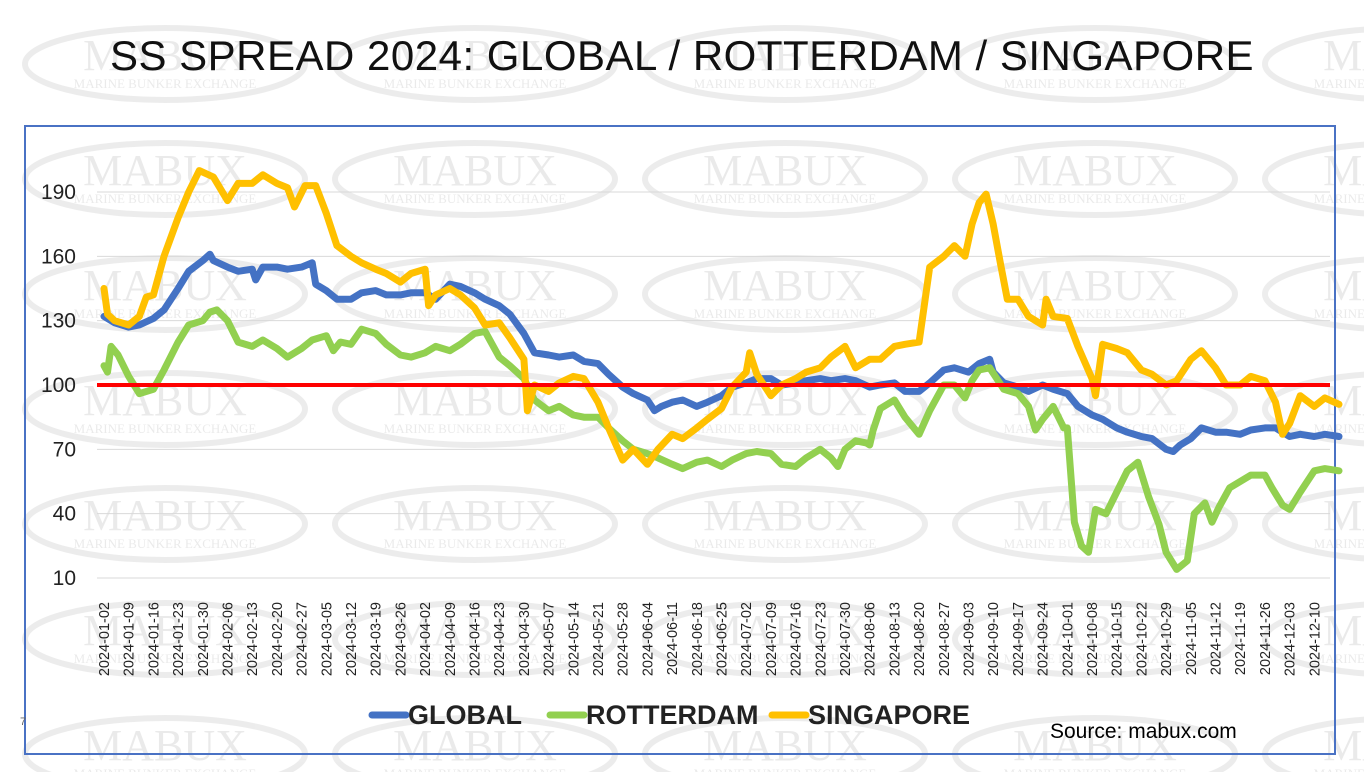  Describe the element at coordinates (58, 256) in the screenshot. I see `y-tick-label: 160` at that location.